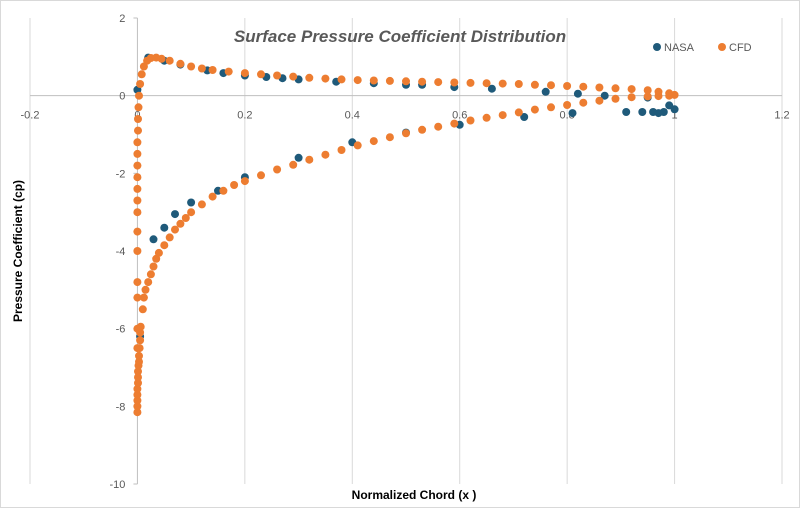 The width and height of the screenshot is (800, 508). I want to click on y-tick-label: 0, so click(122, 97).